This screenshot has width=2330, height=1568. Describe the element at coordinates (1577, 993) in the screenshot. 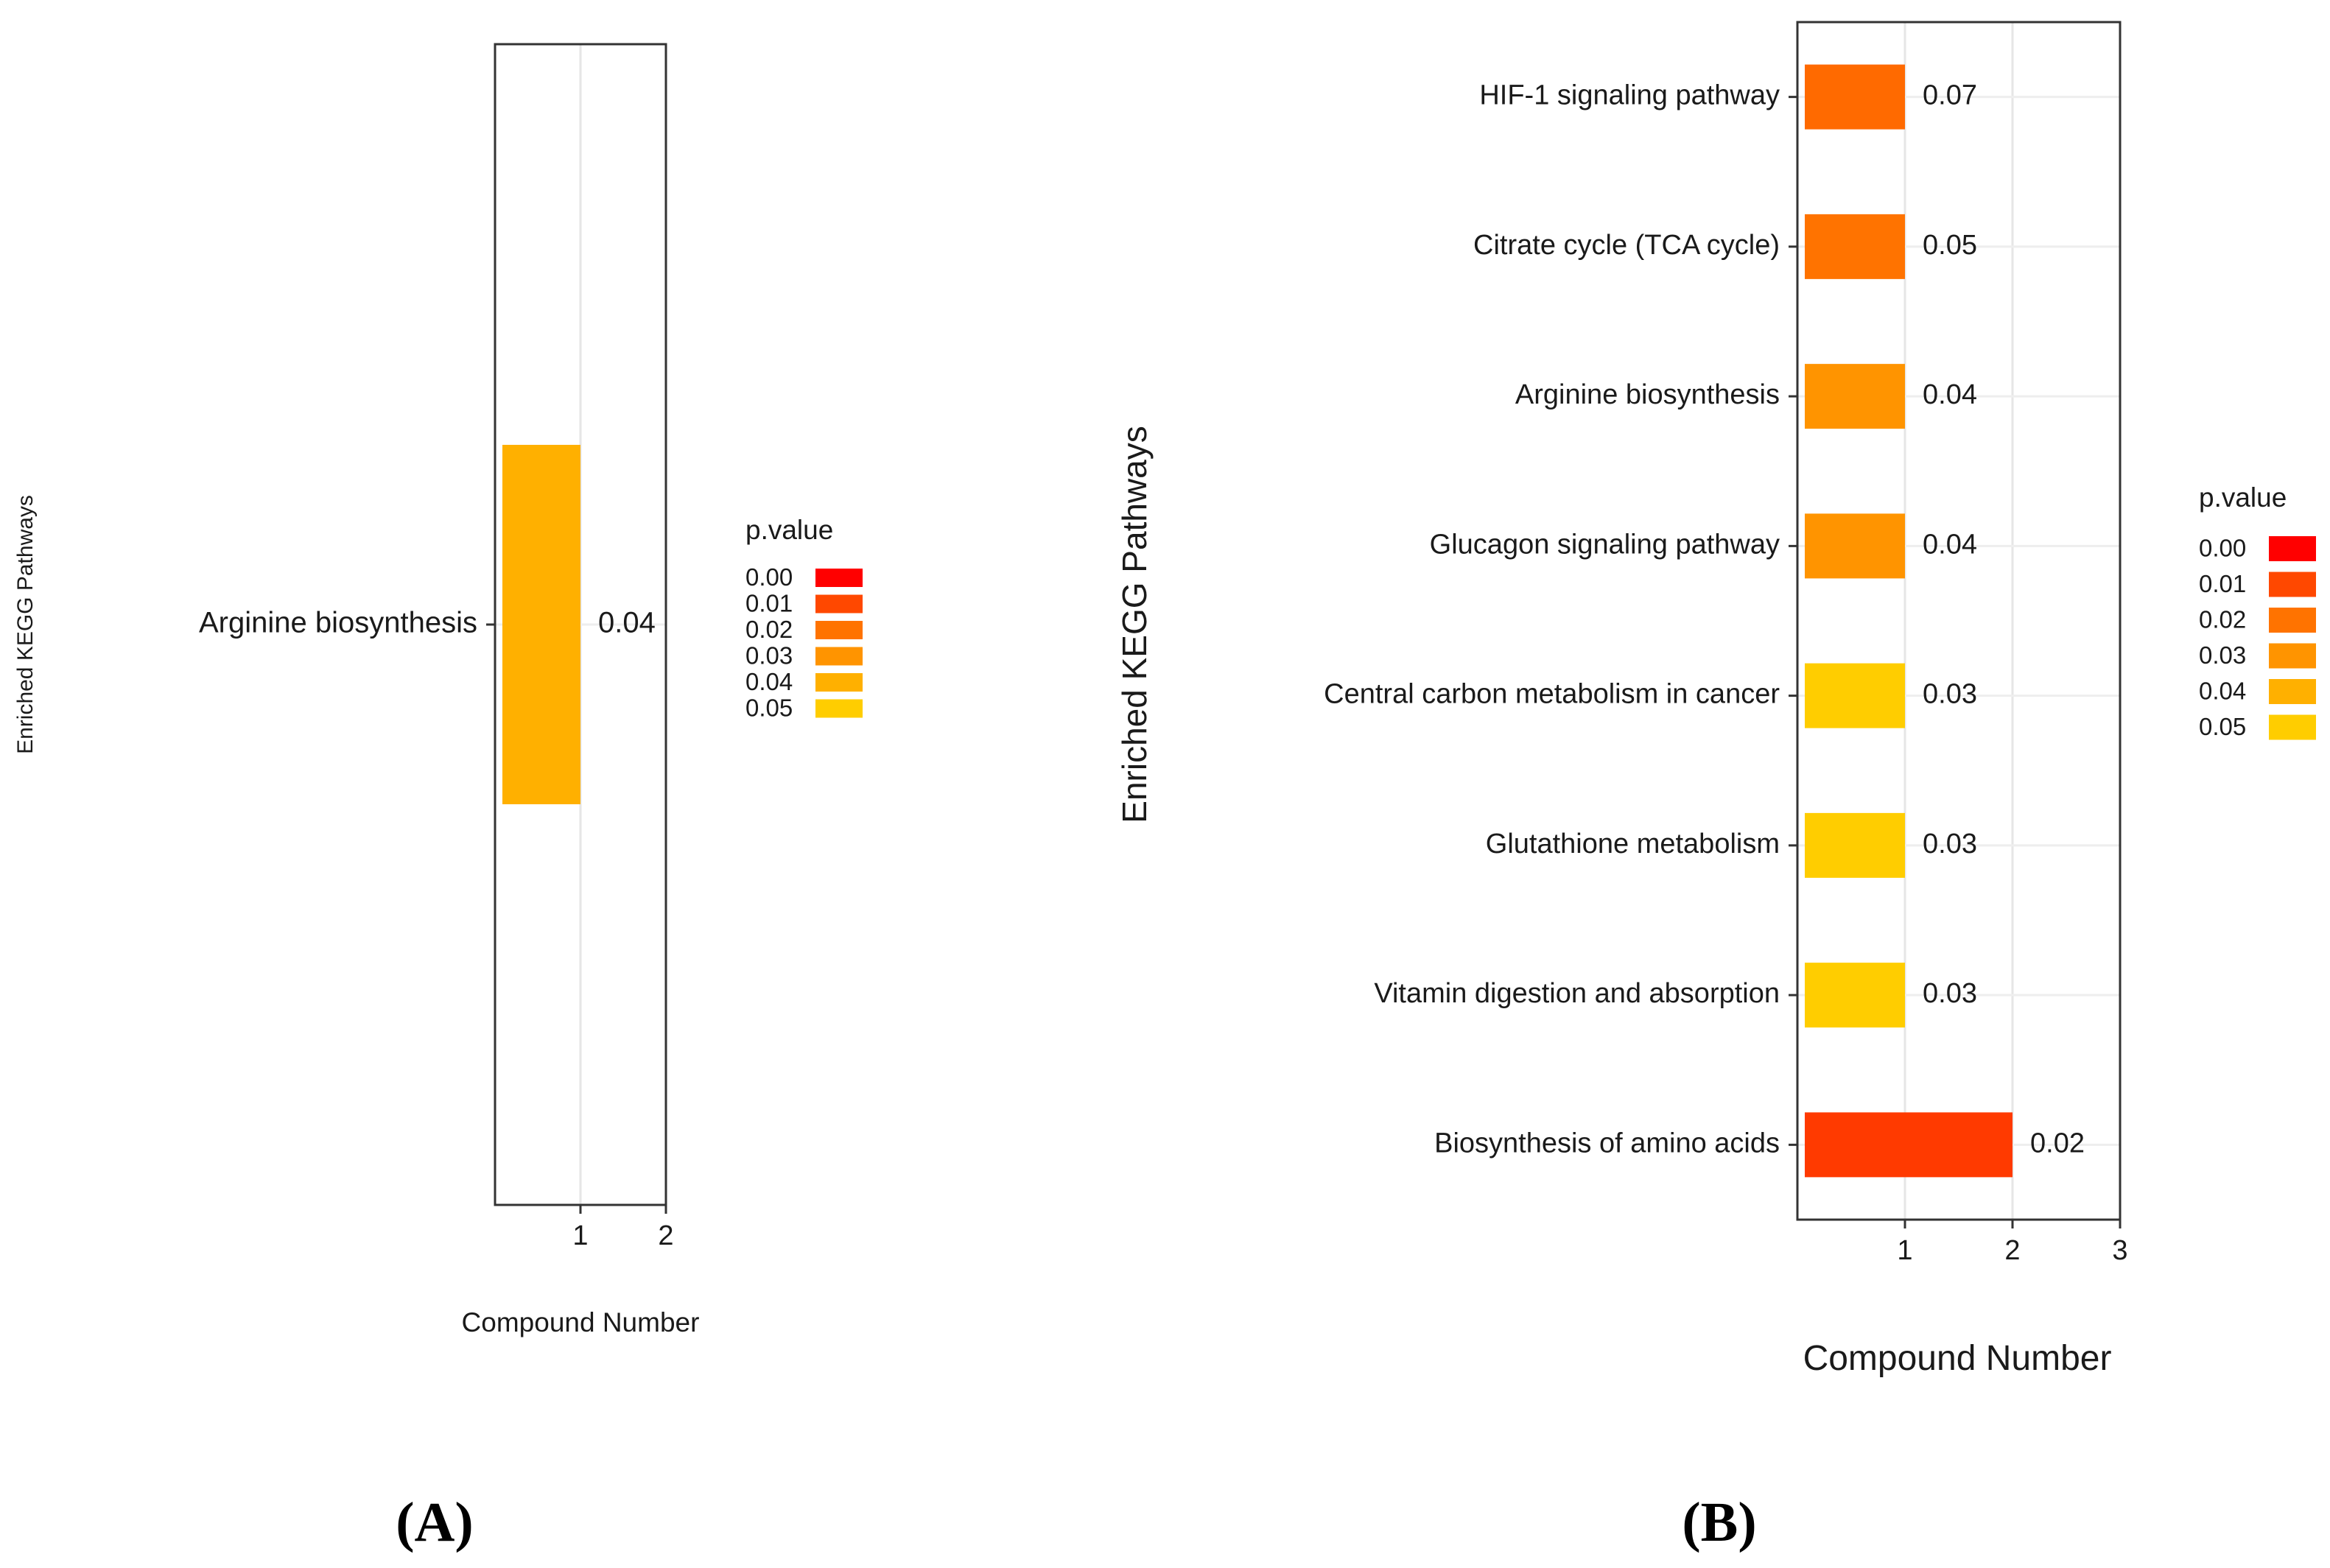

I see `category-label: Vitamin digestion and absorption` at that location.